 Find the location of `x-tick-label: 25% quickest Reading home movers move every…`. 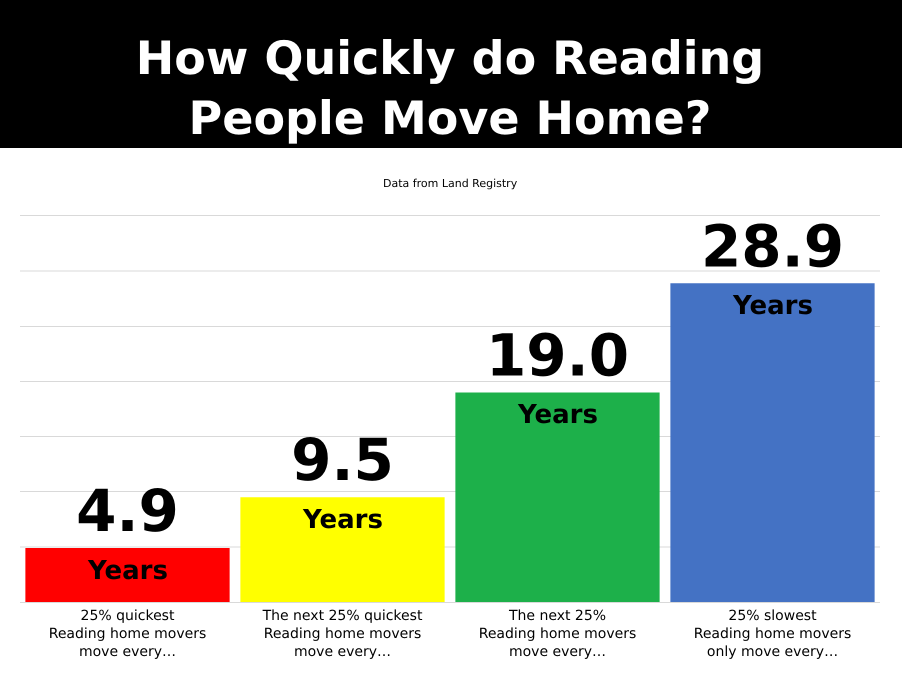

x-tick-label: 25% quickest Reading home movers move every… is located at coordinates (127, 634).